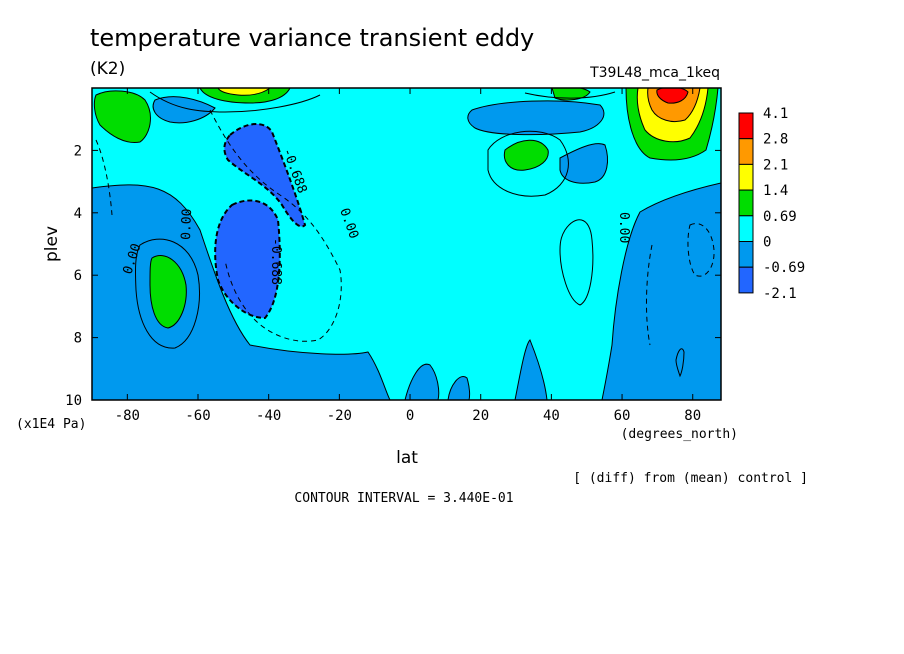 This screenshot has height=654, width=904. Describe the element at coordinates (680, 363) in the screenshot. I see `contour-solid-nh-spike` at that location.